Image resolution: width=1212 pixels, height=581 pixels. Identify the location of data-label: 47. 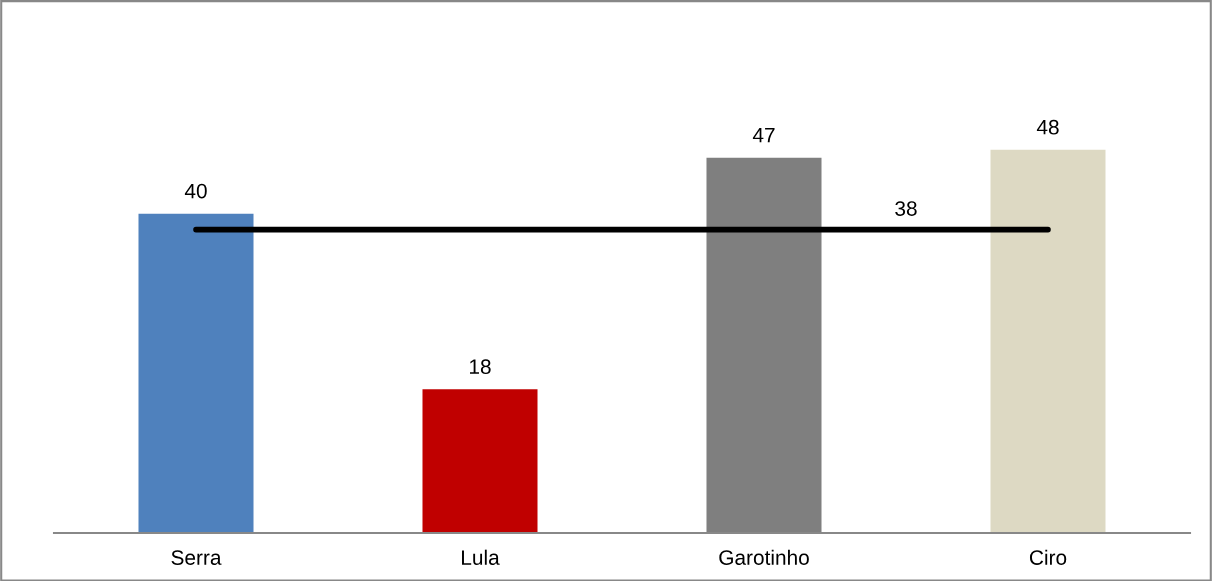
(763, 135).